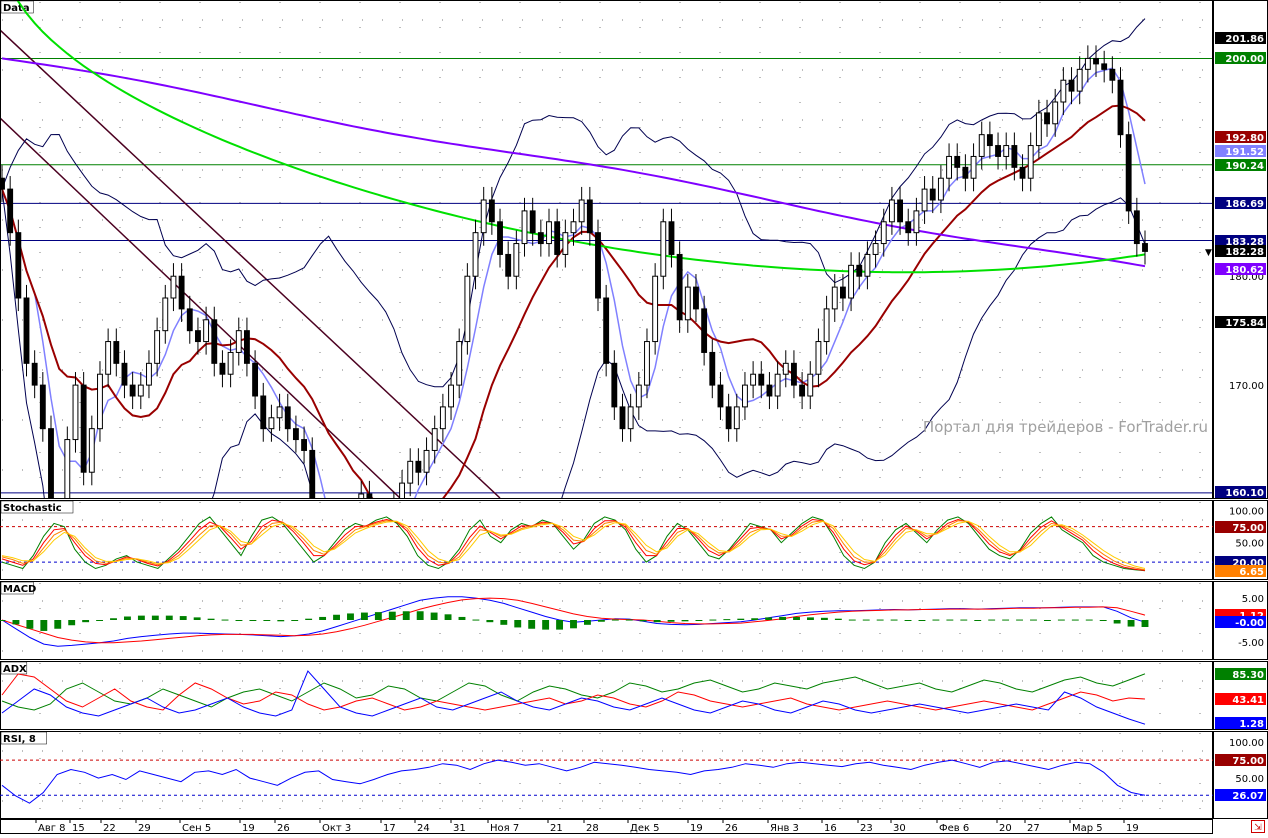 This screenshot has height=838, width=1268. I want to click on x-axis-label: Мар 5, so click(1087, 828).